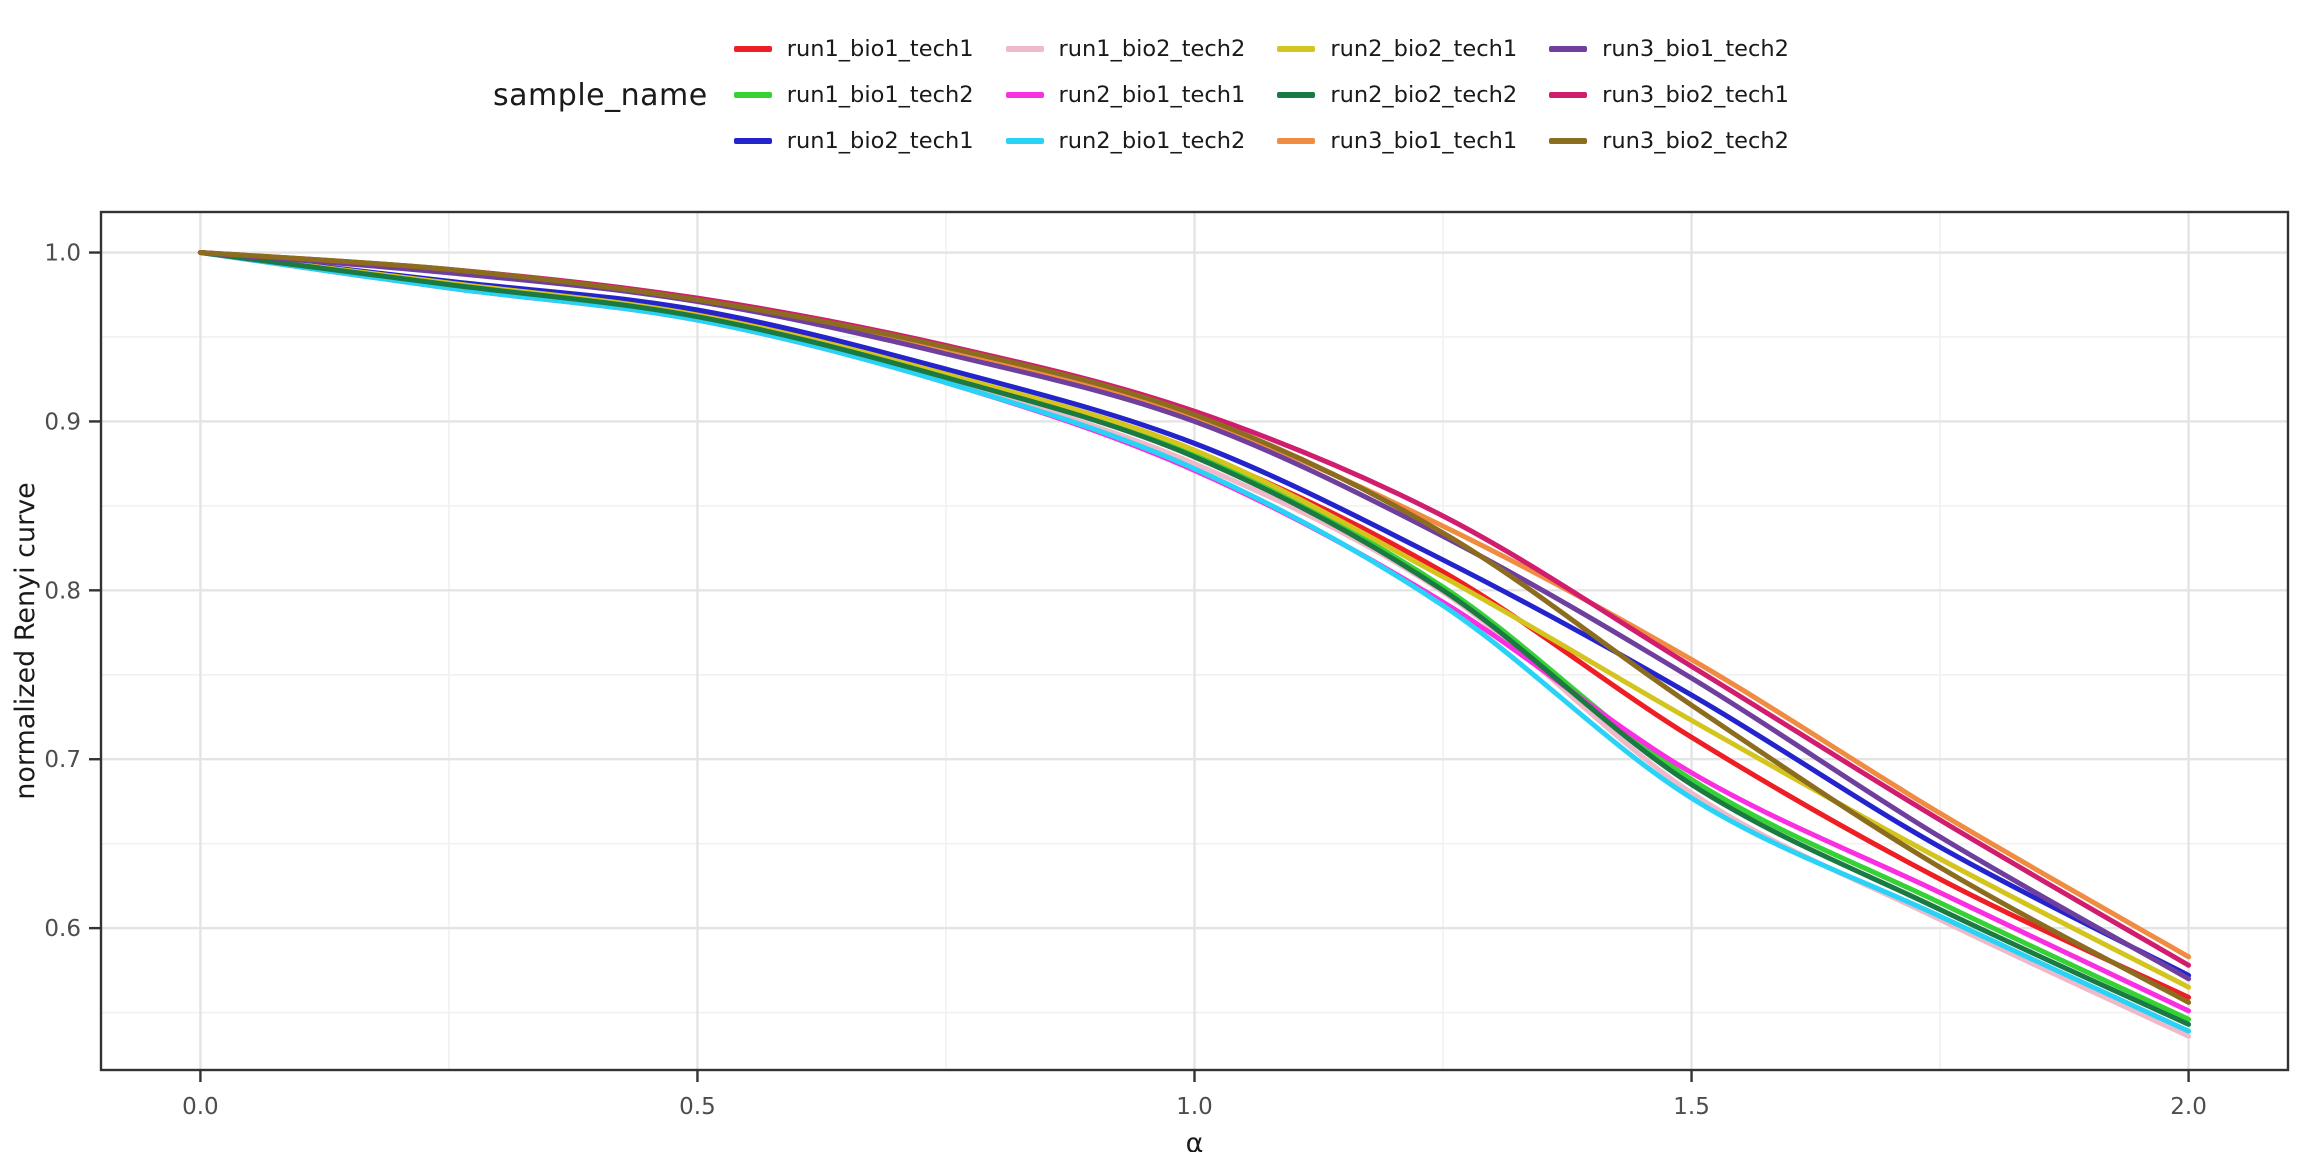 The image size is (2304, 1152). Describe the element at coordinates (880, 49) in the screenshot. I see `legend-label: run1_bio1_tech1` at that location.